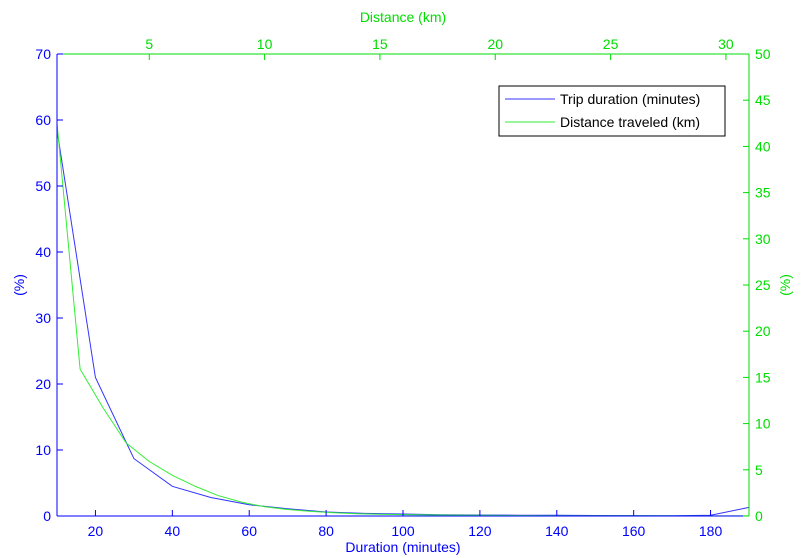  What do you see at coordinates (726, 44) in the screenshot?
I see `top-tick-label: 30` at bounding box center [726, 44].